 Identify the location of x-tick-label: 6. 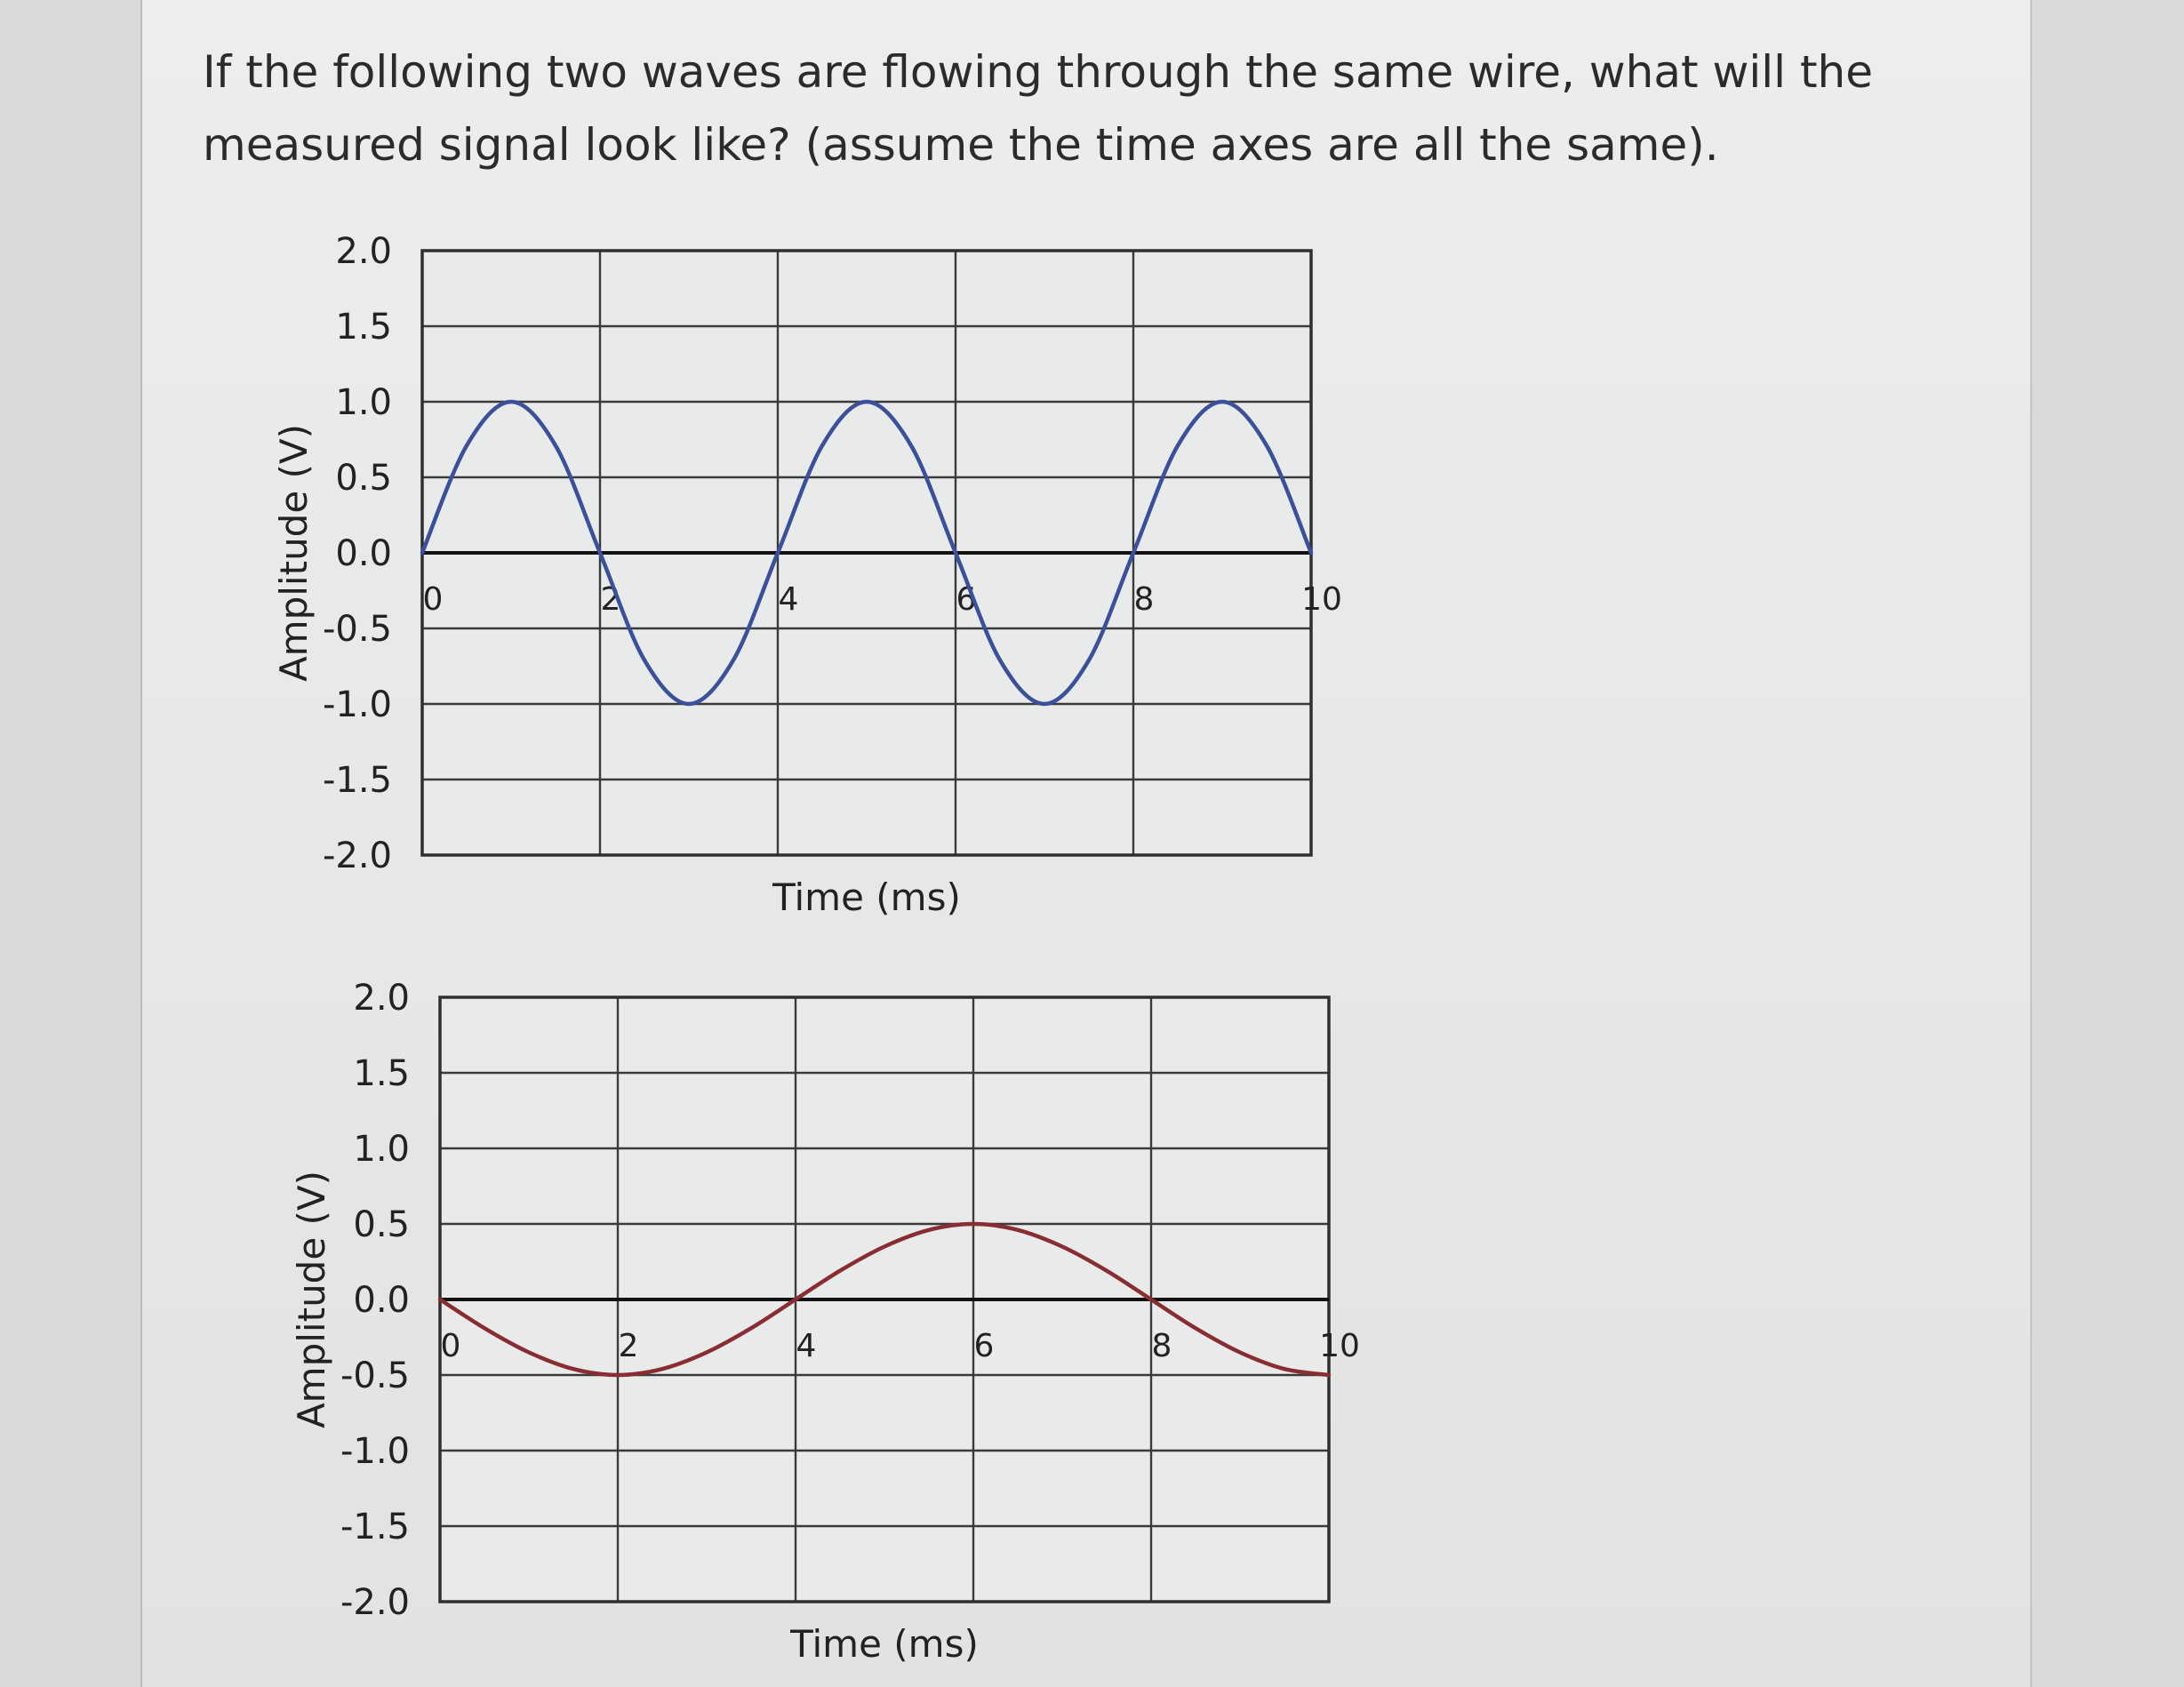
(984, 1346).